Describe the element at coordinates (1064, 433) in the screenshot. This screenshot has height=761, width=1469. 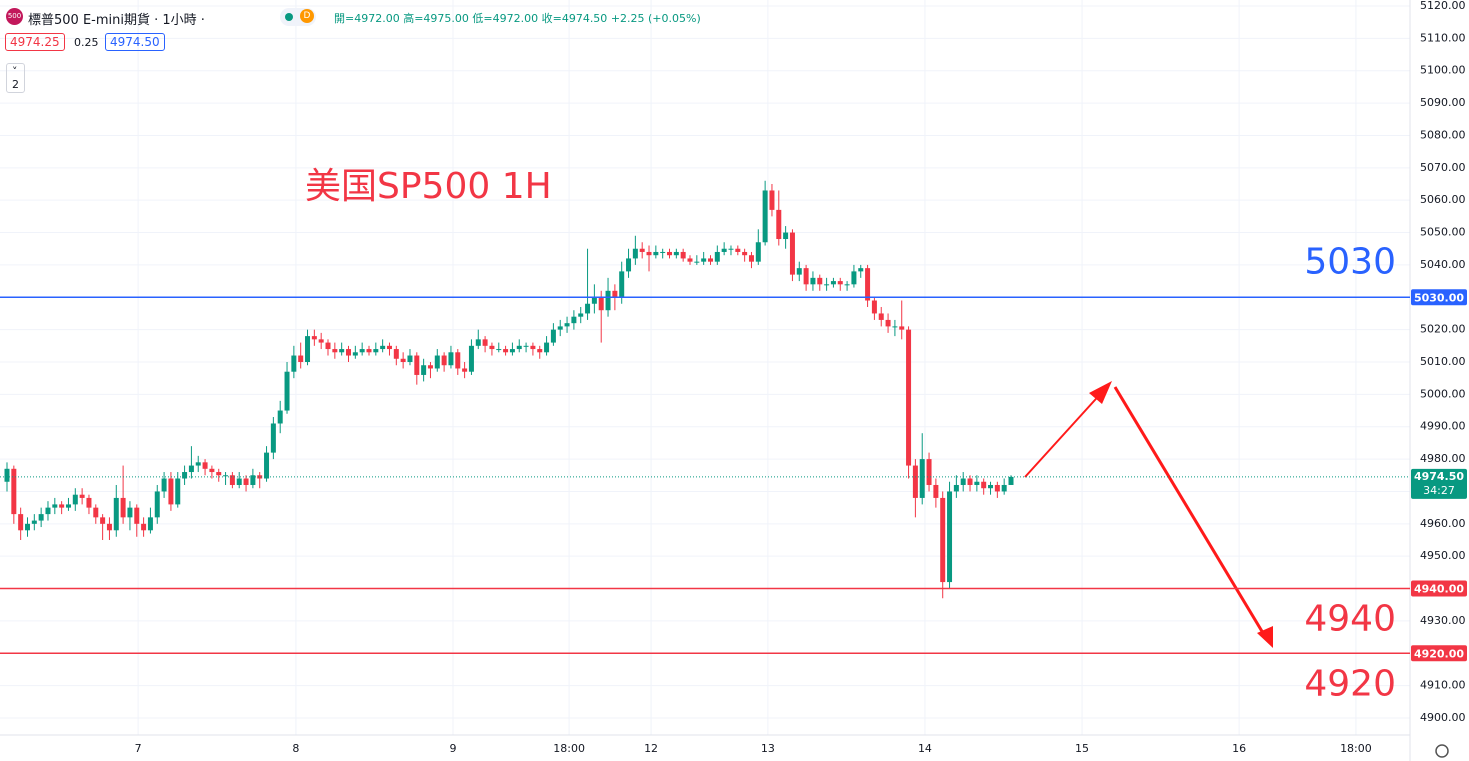
I see `arrow` at that location.